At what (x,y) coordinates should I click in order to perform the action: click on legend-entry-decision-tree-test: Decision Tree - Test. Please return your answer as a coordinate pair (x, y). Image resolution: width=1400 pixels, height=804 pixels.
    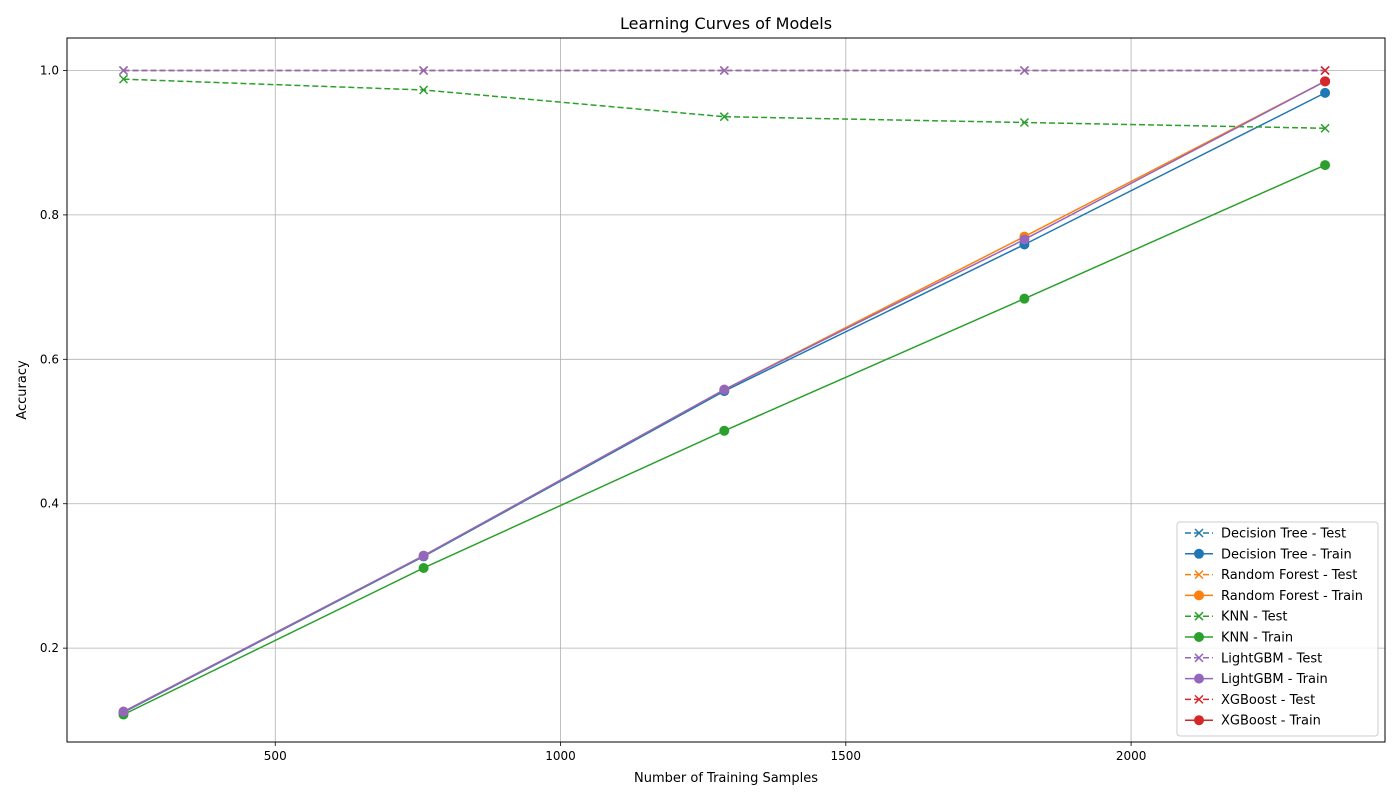
    Looking at the image, I should click on (1265, 534).